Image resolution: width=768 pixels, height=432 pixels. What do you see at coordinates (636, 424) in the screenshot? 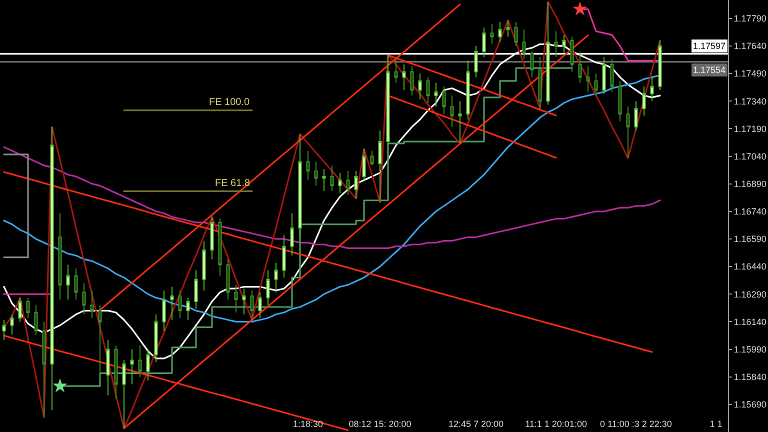
I see `x-tick-label: 0 11:00 :3 2 22:30` at bounding box center [636, 424].